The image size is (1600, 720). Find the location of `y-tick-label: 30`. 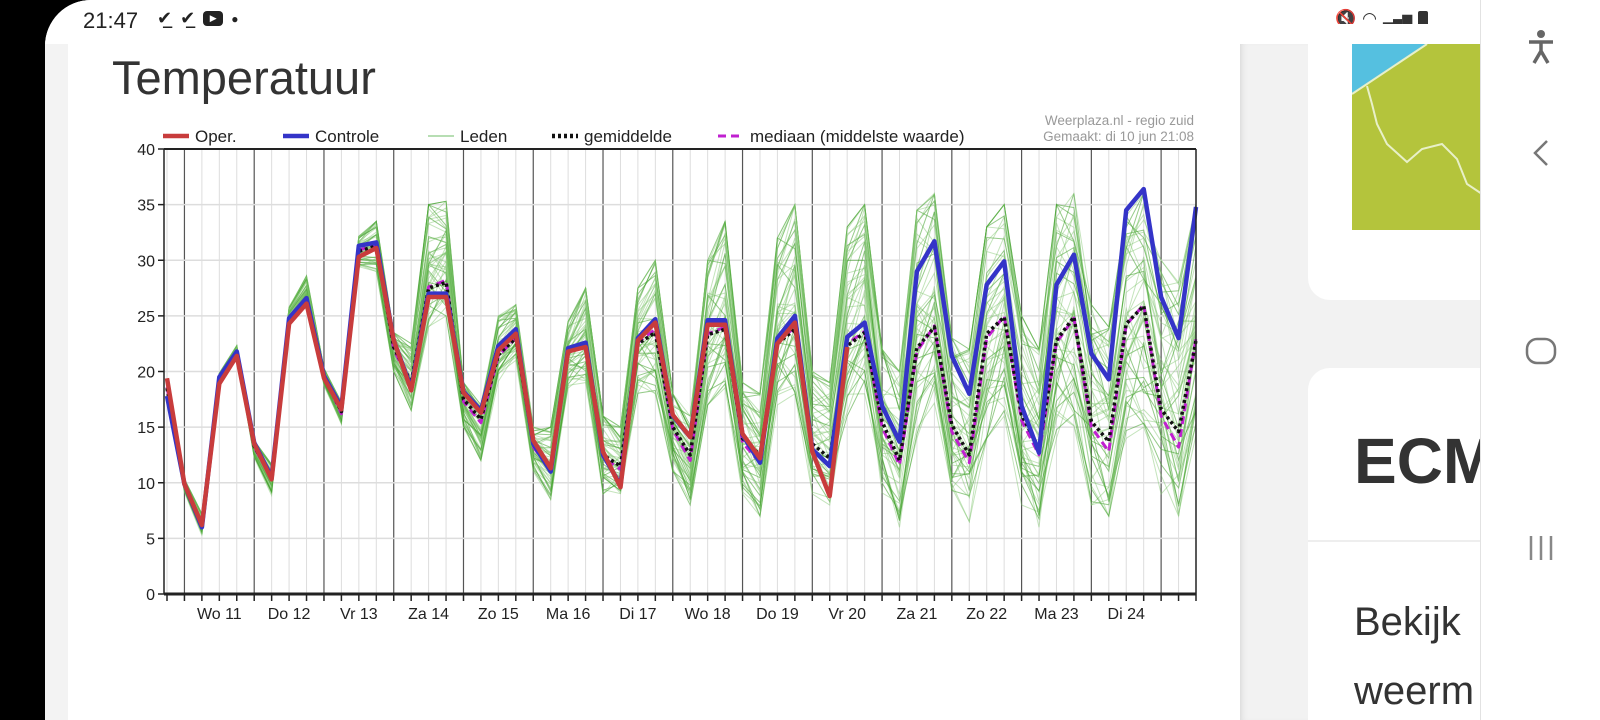

y-tick-label: 30 is located at coordinates (146, 261).